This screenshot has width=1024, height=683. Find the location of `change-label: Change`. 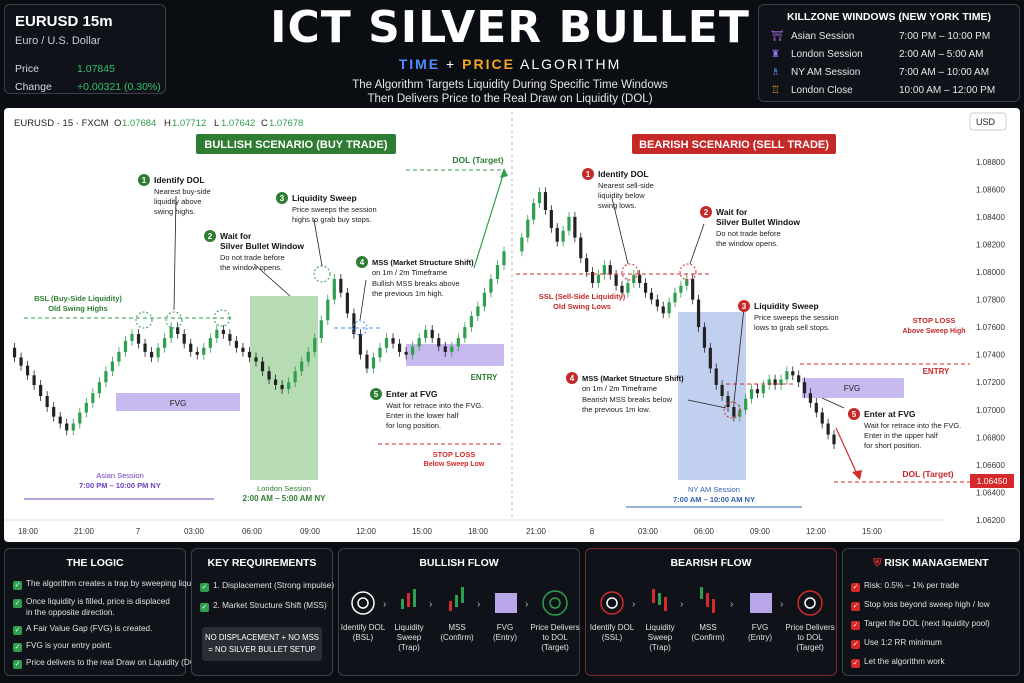

change-label: Change is located at coordinates (33, 87).